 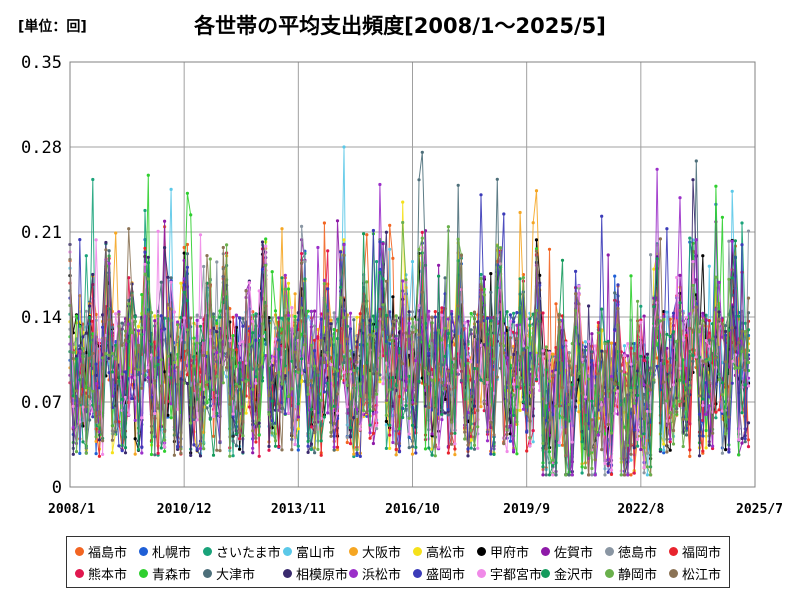 I want to click on legend-item: 大津市, so click(x=229, y=573).